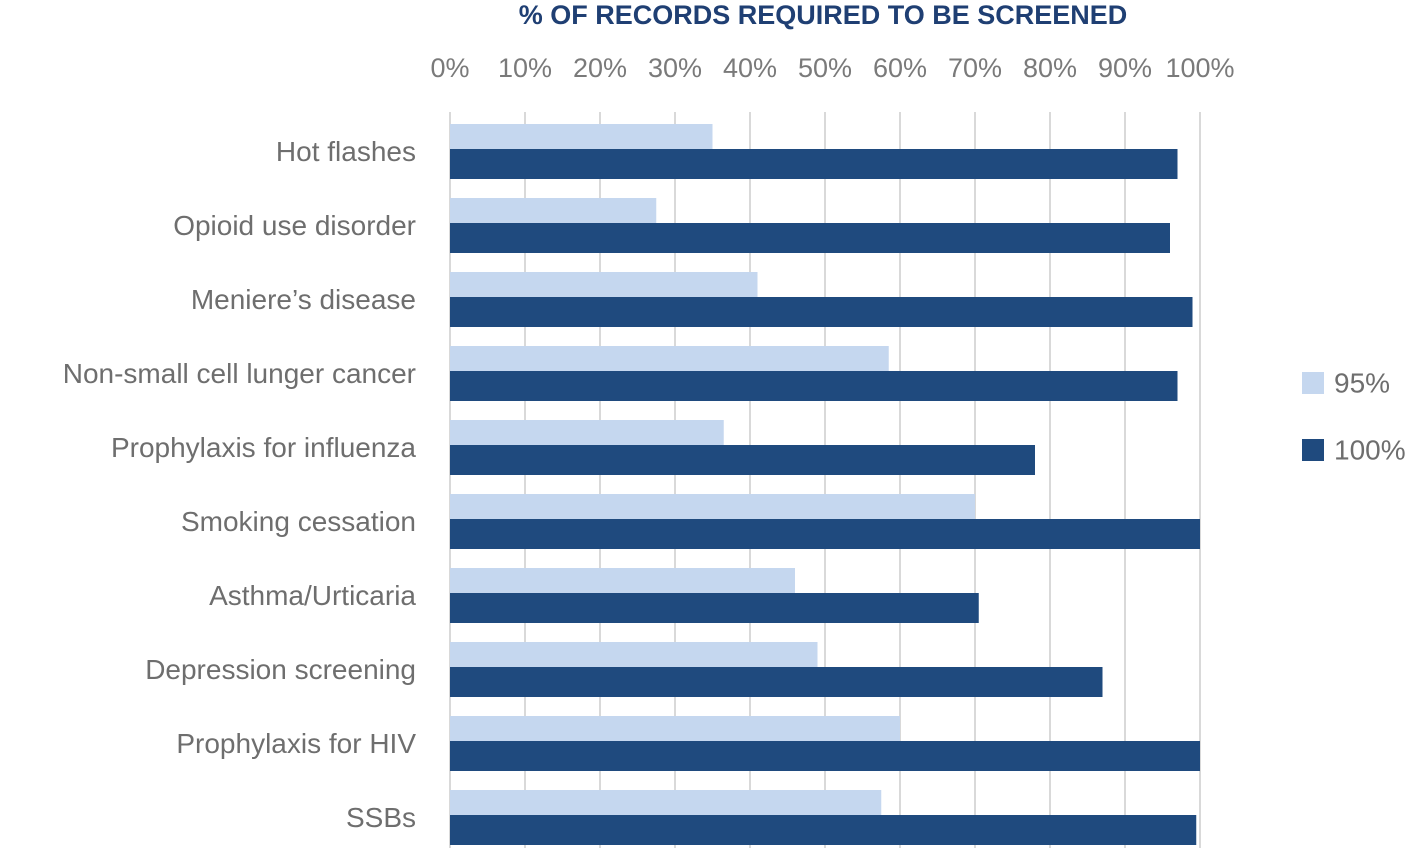 The width and height of the screenshot is (1418, 855). I want to click on legend: 95% 100%, so click(1354, 417).